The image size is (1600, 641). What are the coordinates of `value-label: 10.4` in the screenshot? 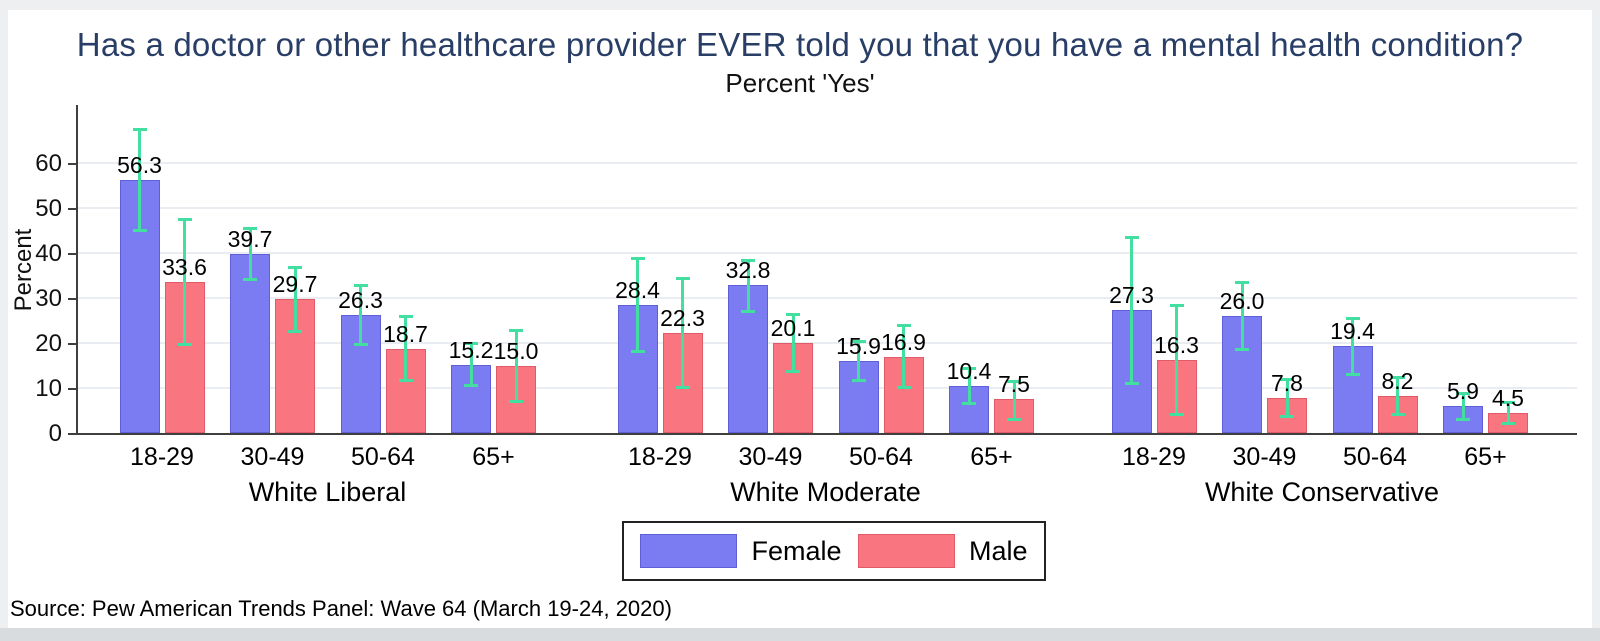 It's located at (969, 371).